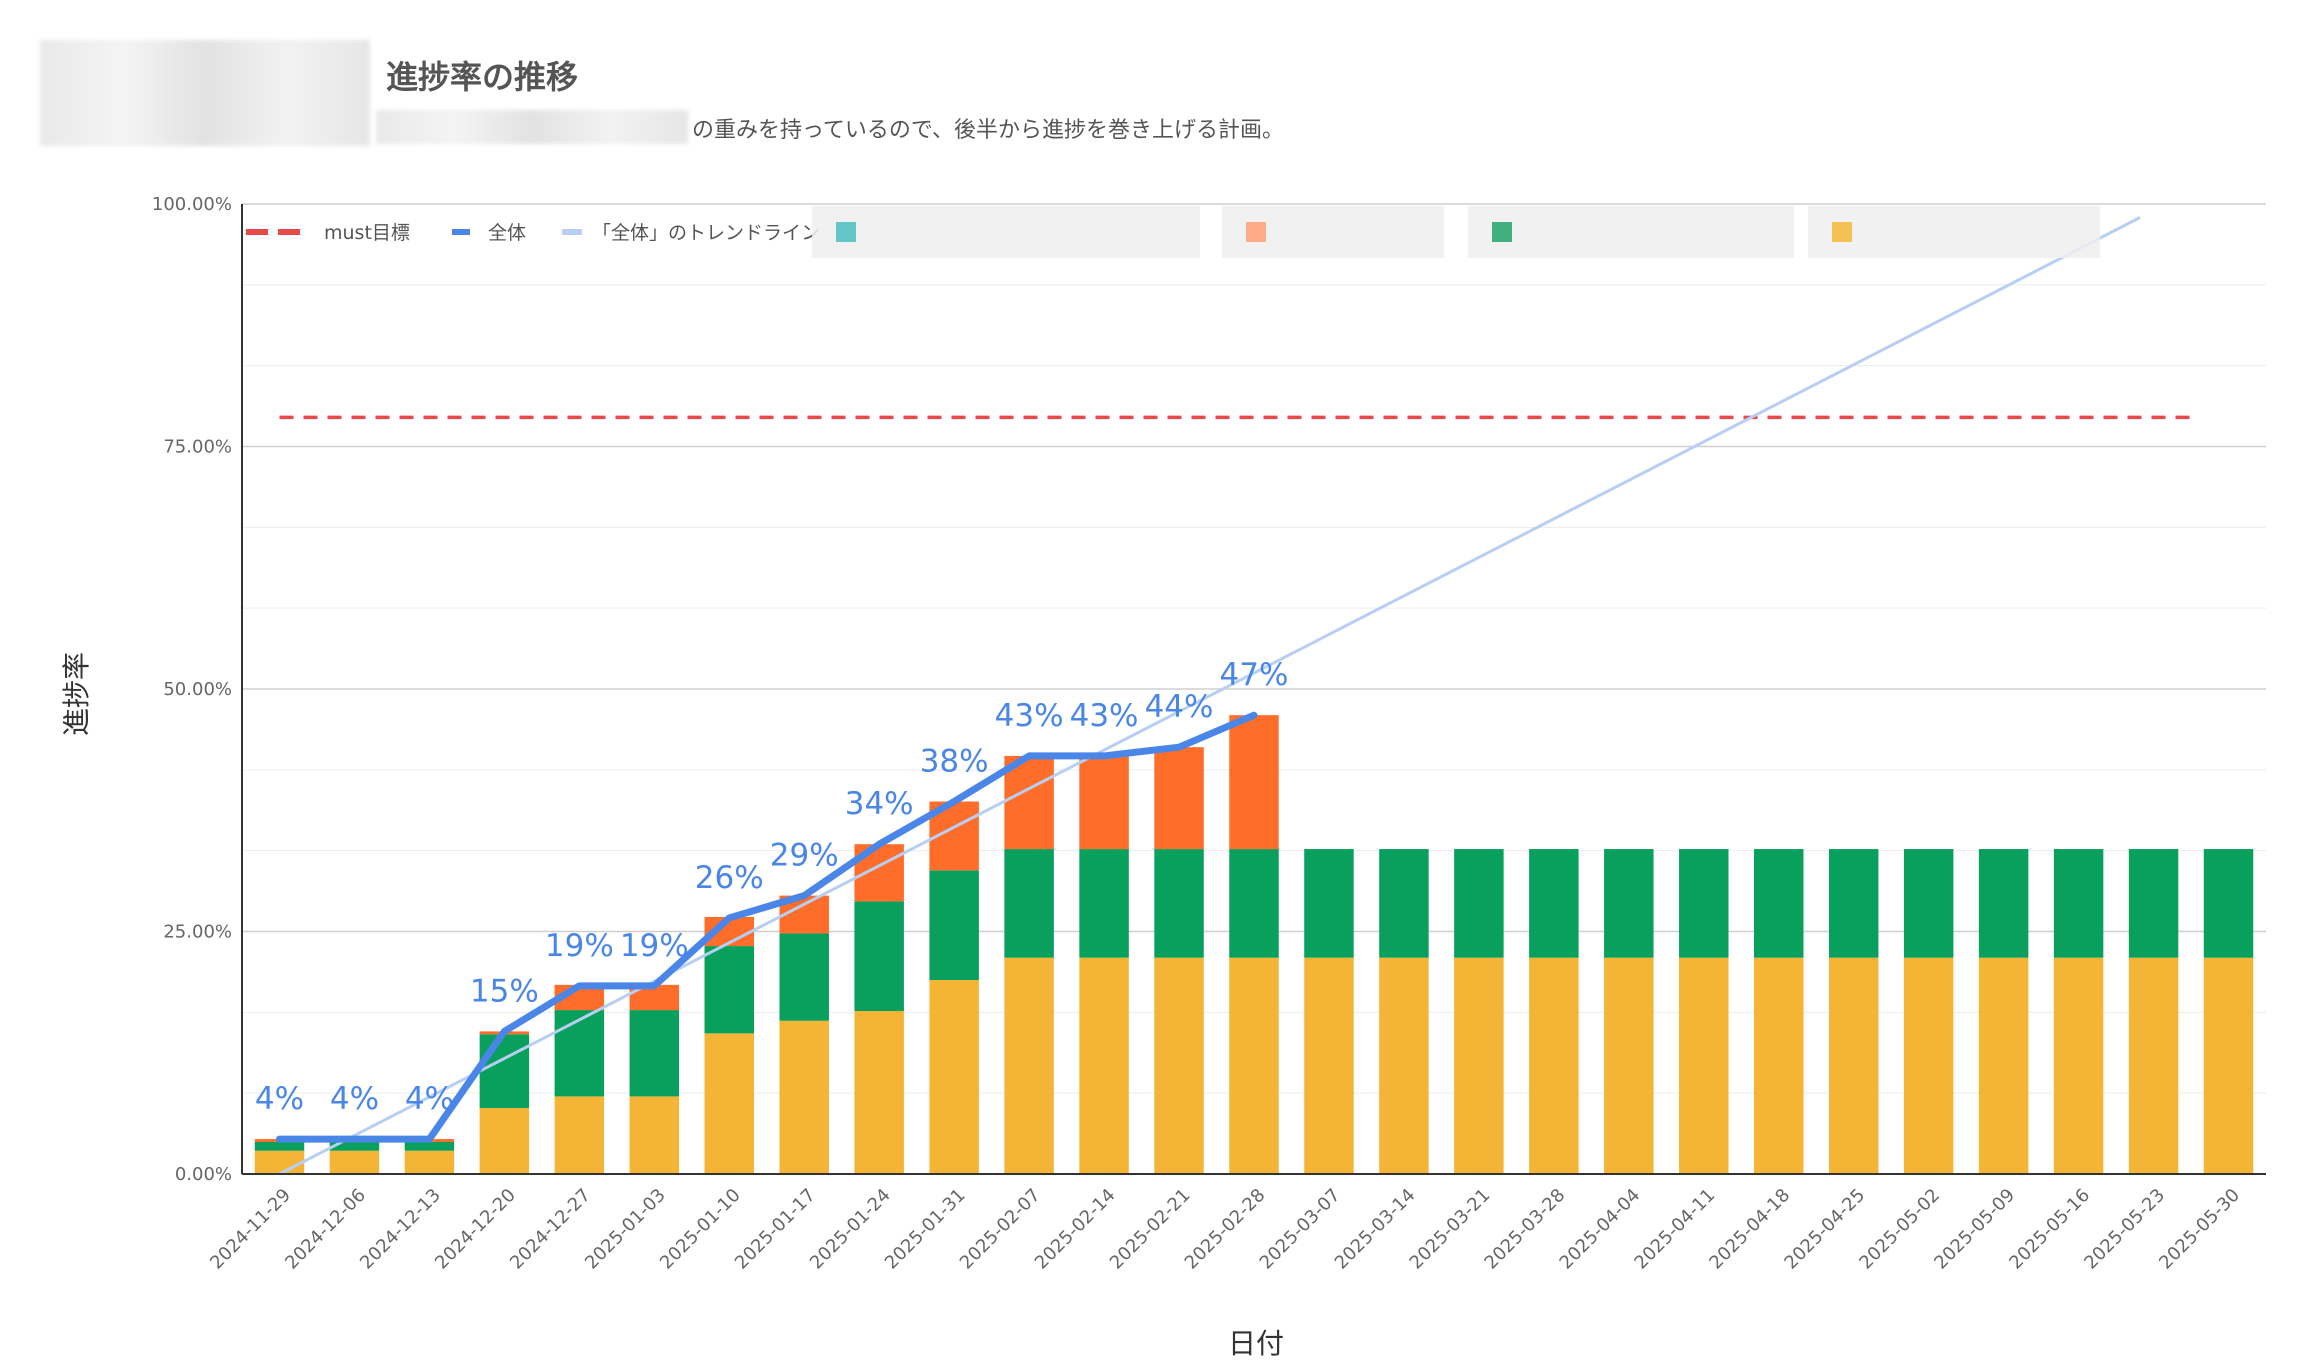 The image size is (2304, 1372). Describe the element at coordinates (197, 447) in the screenshot. I see `y-tick-label: 75.00%` at that location.